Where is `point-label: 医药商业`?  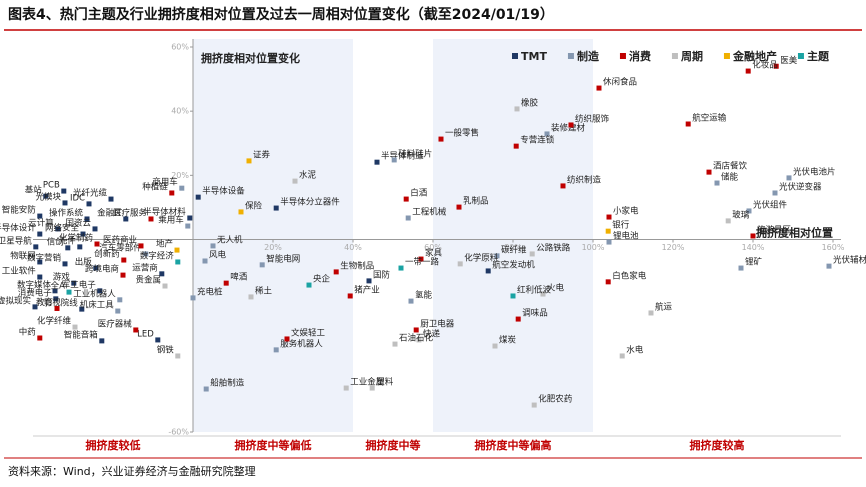
point-label: 医药商业 is located at coordinates (120, 239).